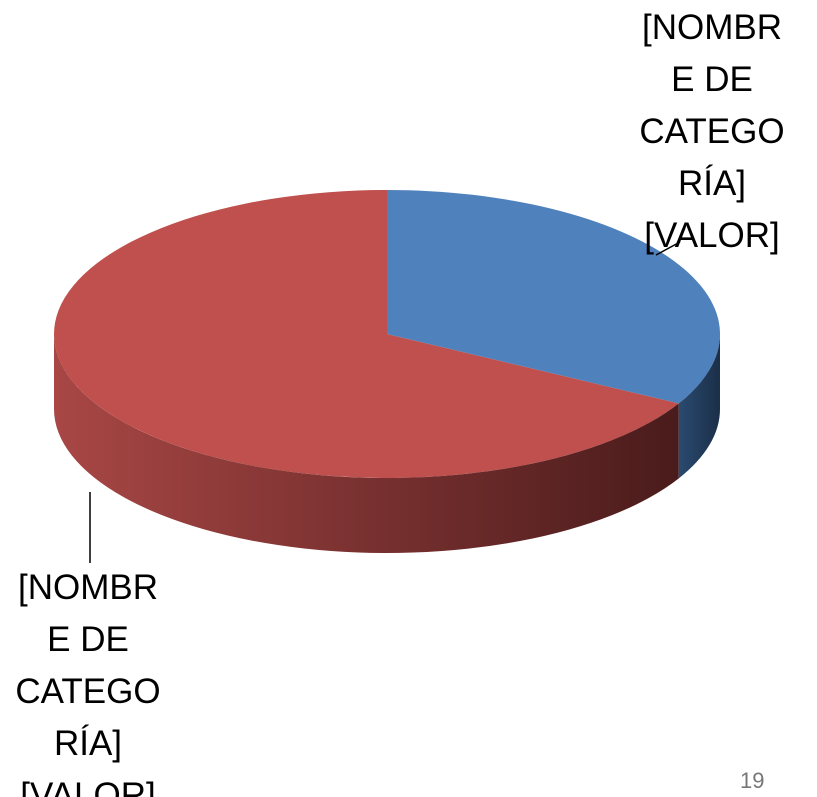 The width and height of the screenshot is (817, 797). I want to click on data-label: [NOMBRE DE CATEGORÍA] [VALOR], so click(88, 682).